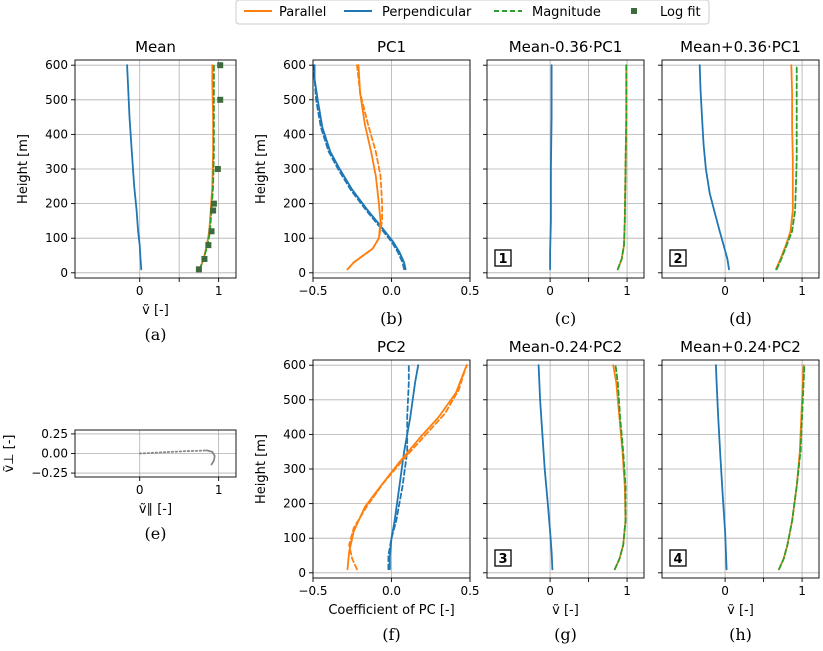 This screenshot has height=651, width=823. Describe the element at coordinates (427, 12) in the screenshot. I see `legend-label-perpendicular: Perpendicular` at that location.